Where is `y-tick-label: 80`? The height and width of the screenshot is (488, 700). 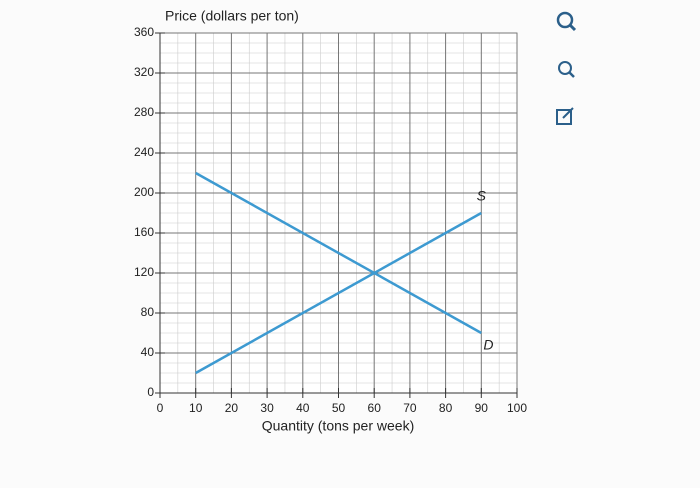
y-tick-label: 80 is located at coordinates (148, 312).